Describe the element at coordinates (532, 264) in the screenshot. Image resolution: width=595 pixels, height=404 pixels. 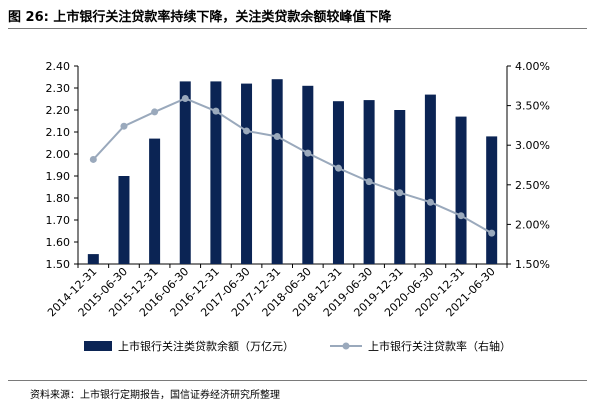
I see `right-tick-label: 1.50%` at that location.